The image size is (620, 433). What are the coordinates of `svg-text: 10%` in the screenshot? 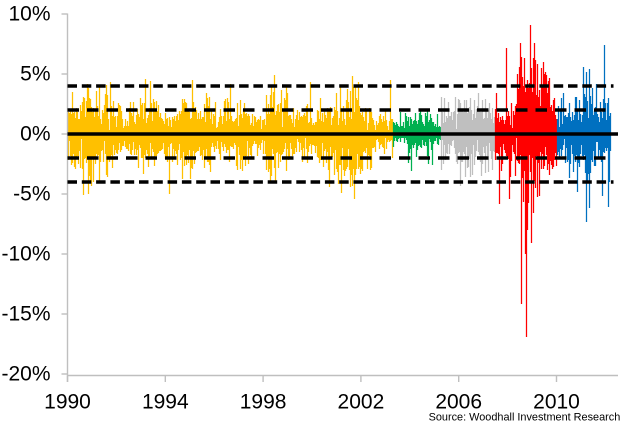 It's located at (29, 13).